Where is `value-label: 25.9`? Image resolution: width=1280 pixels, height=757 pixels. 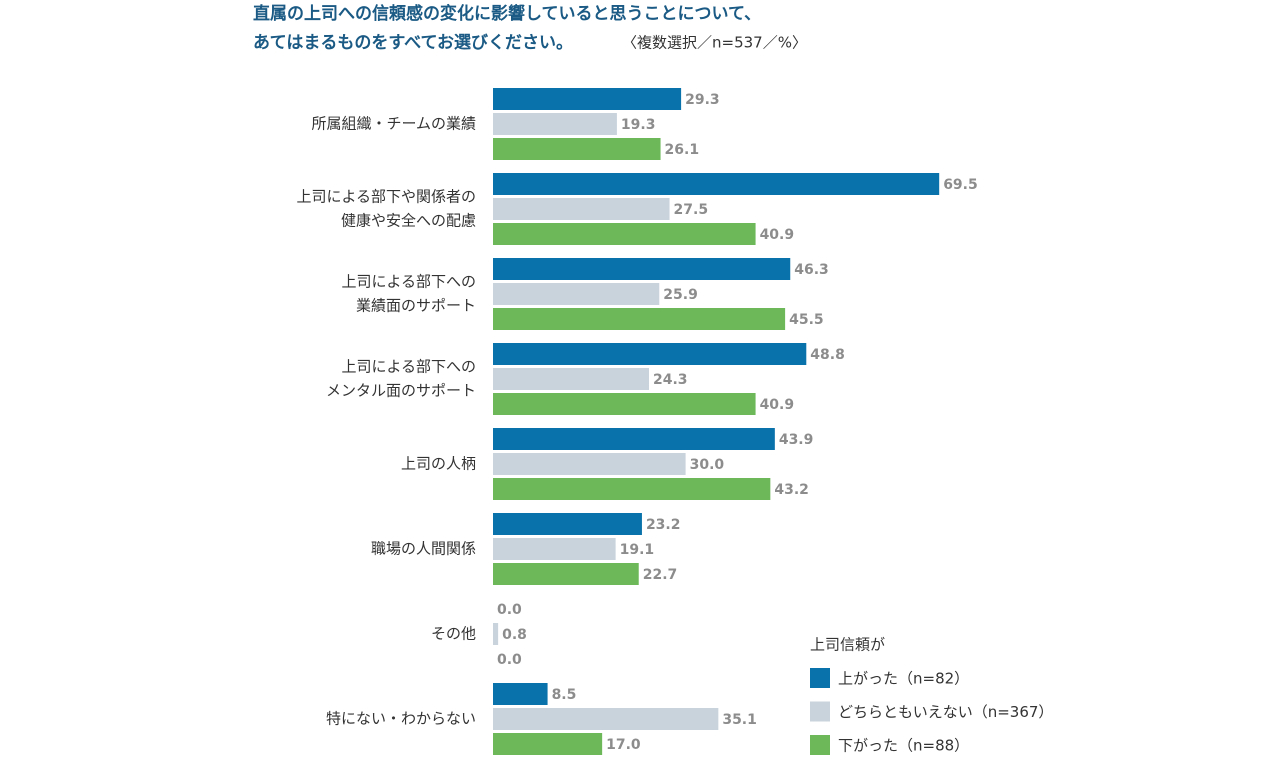
value-label: 25.9 is located at coordinates (680, 295).